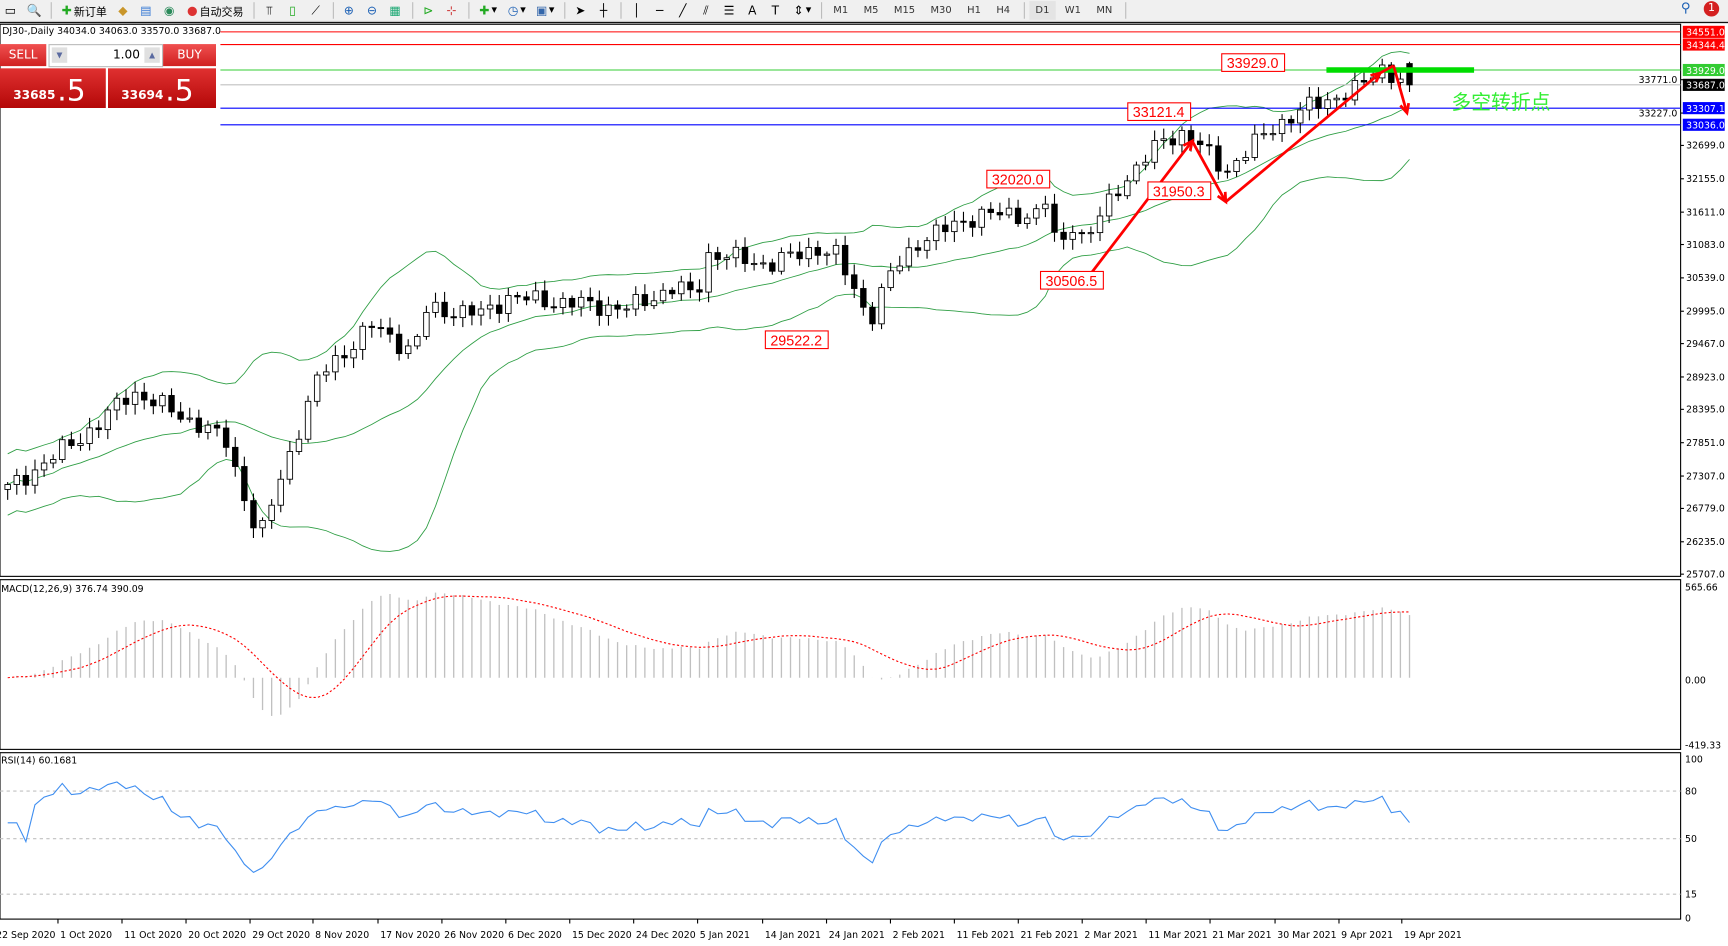 The width and height of the screenshot is (1728, 946). Describe the element at coordinates (1241, 935) in the screenshot. I see `date-tick-label: 21 Mar 2021` at that location.